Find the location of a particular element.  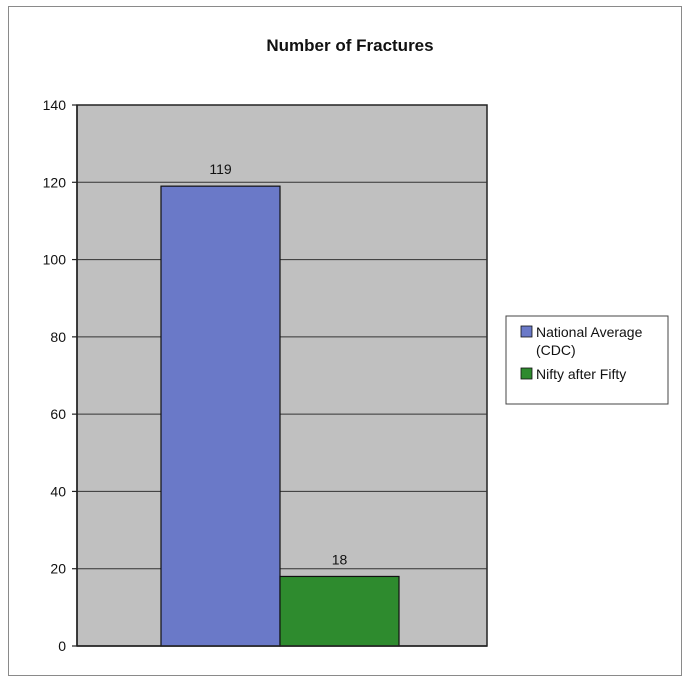

legend-label-line: (CDC) is located at coordinates (556, 350).